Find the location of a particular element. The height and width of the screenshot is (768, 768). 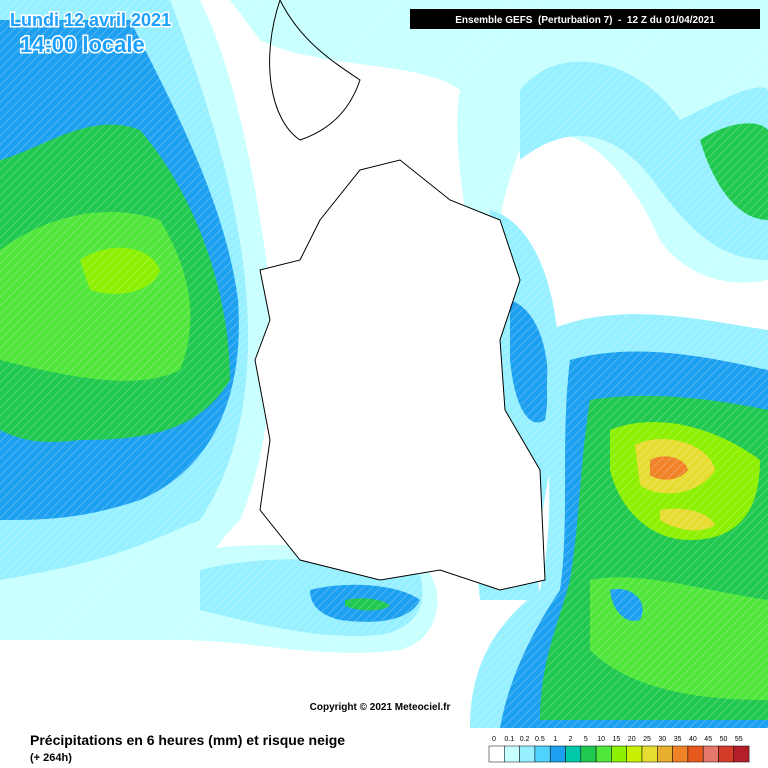

legend-label: 20 is located at coordinates (632, 739).